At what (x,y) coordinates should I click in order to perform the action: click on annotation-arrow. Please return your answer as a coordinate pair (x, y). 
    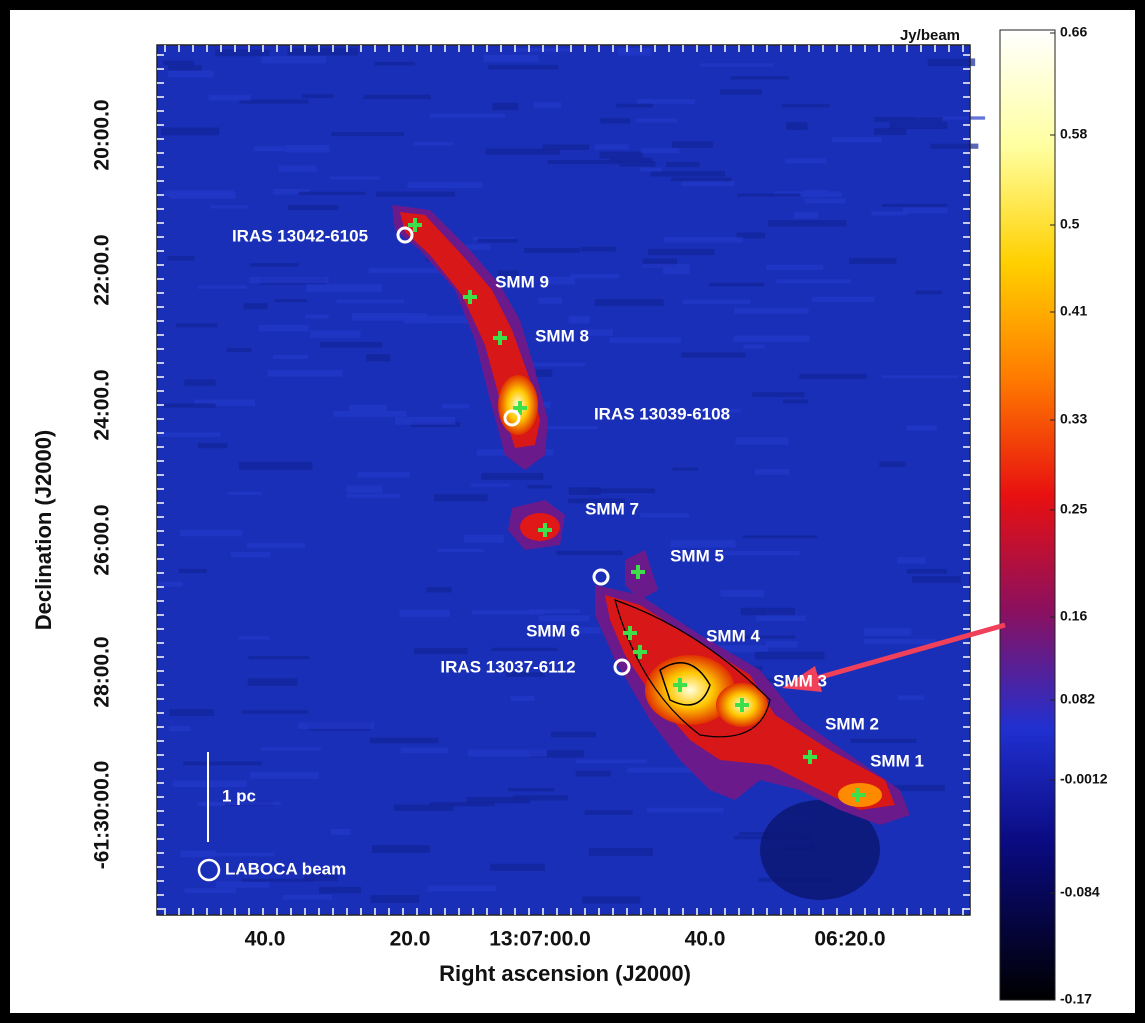
    Looking at the image, I should click on (894, 657).